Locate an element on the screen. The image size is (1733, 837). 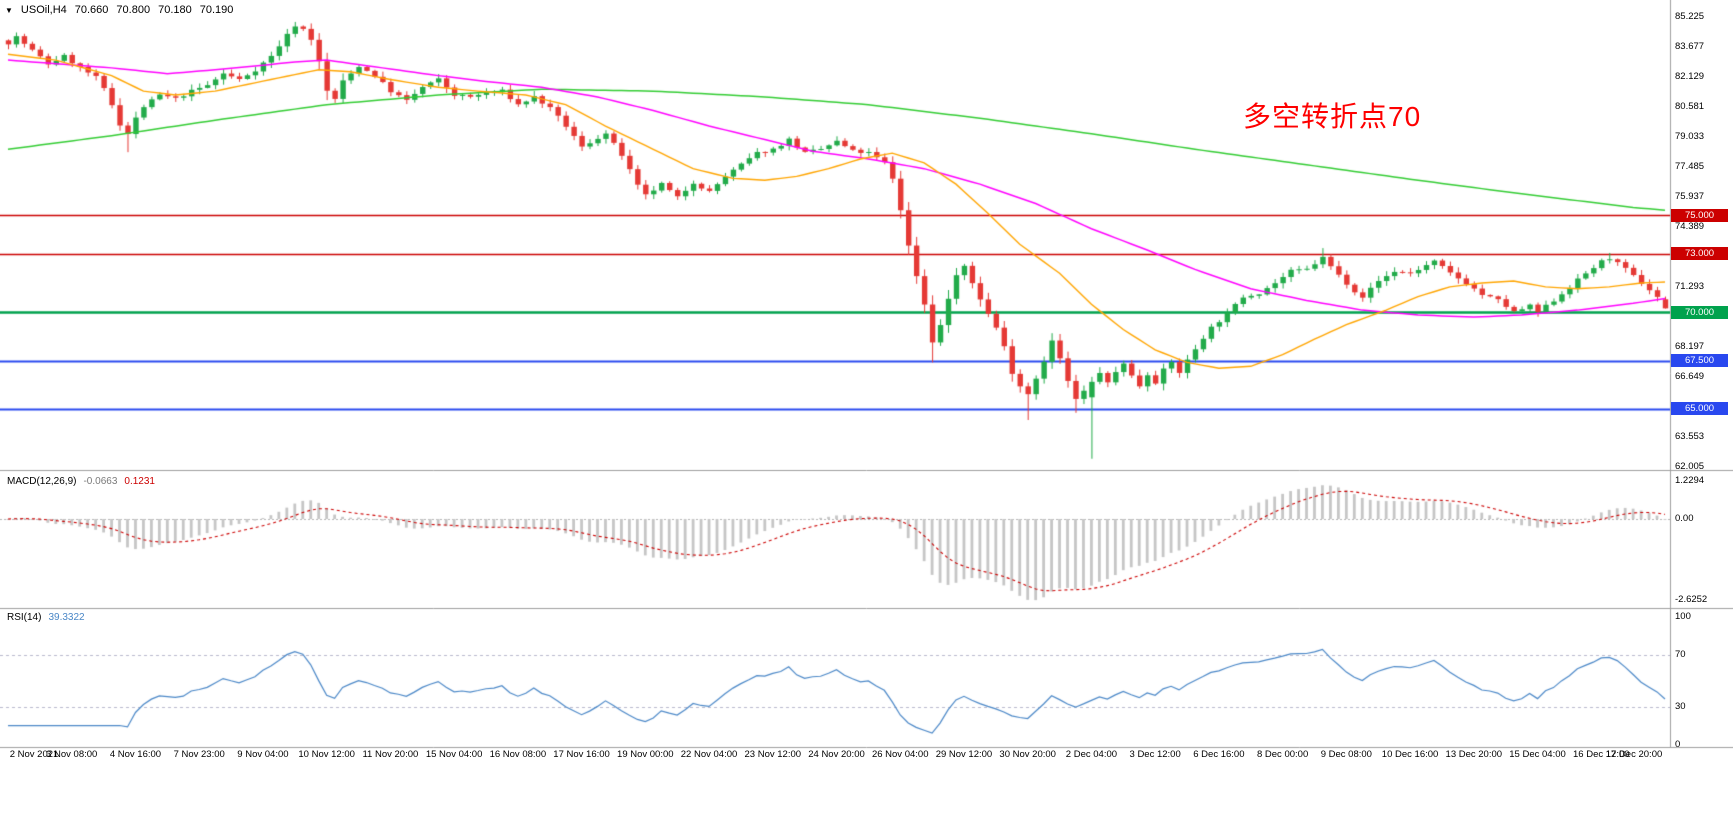
macd-main-value: -0.0663 is located at coordinates (100, 481).